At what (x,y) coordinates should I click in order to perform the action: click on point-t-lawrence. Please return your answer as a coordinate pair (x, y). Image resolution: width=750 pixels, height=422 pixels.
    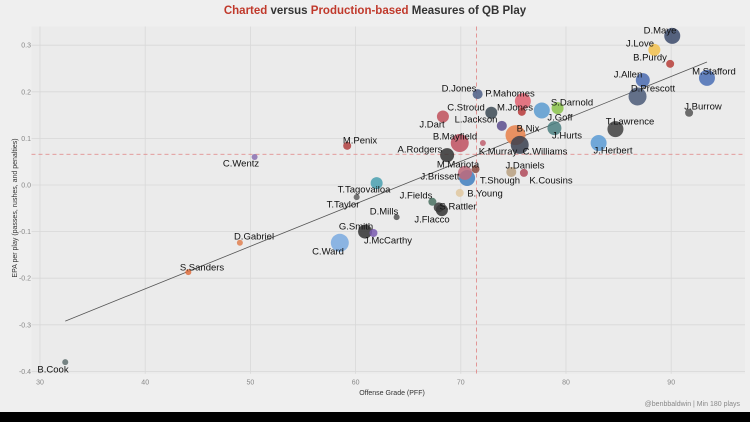
    Looking at the image, I should click on (615, 129).